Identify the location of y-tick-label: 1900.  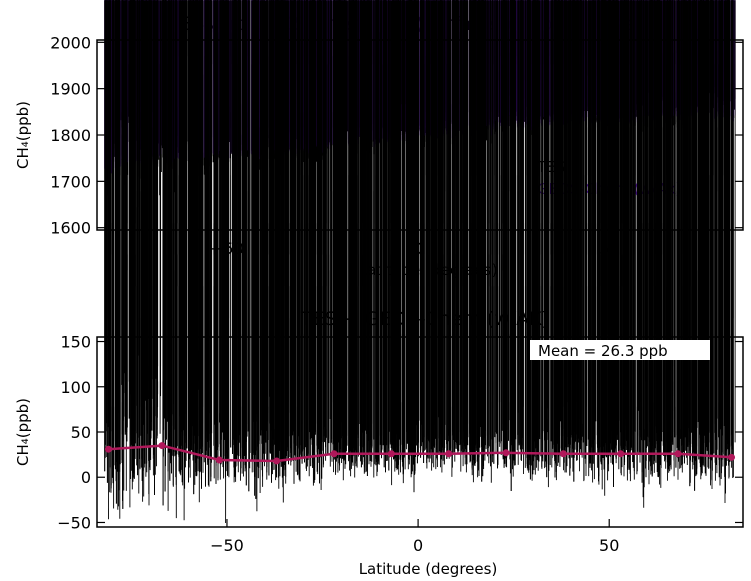
(70, 89).